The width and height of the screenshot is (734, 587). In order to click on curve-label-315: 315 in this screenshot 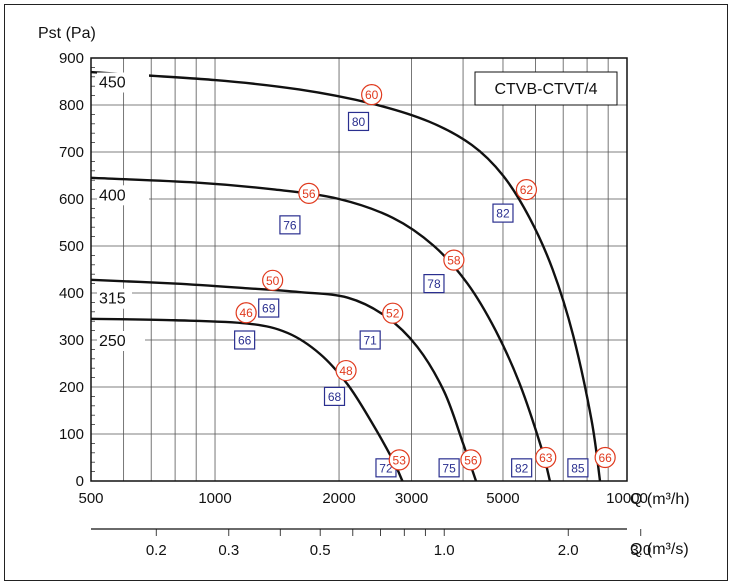, I will do `click(112, 299)`.